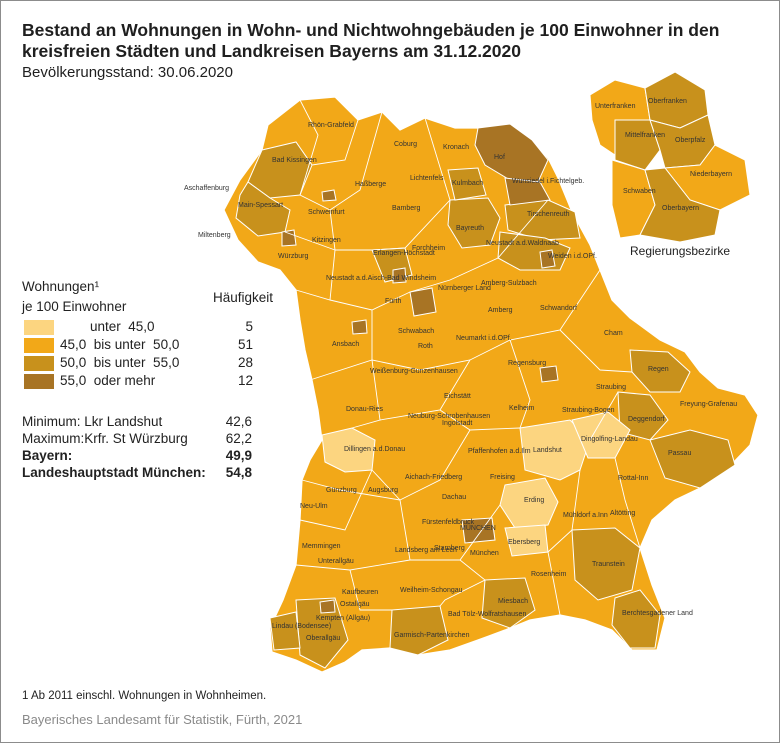 The width and height of the screenshot is (780, 743). I want to click on region-label: Landsberg am Lech, so click(426, 550).